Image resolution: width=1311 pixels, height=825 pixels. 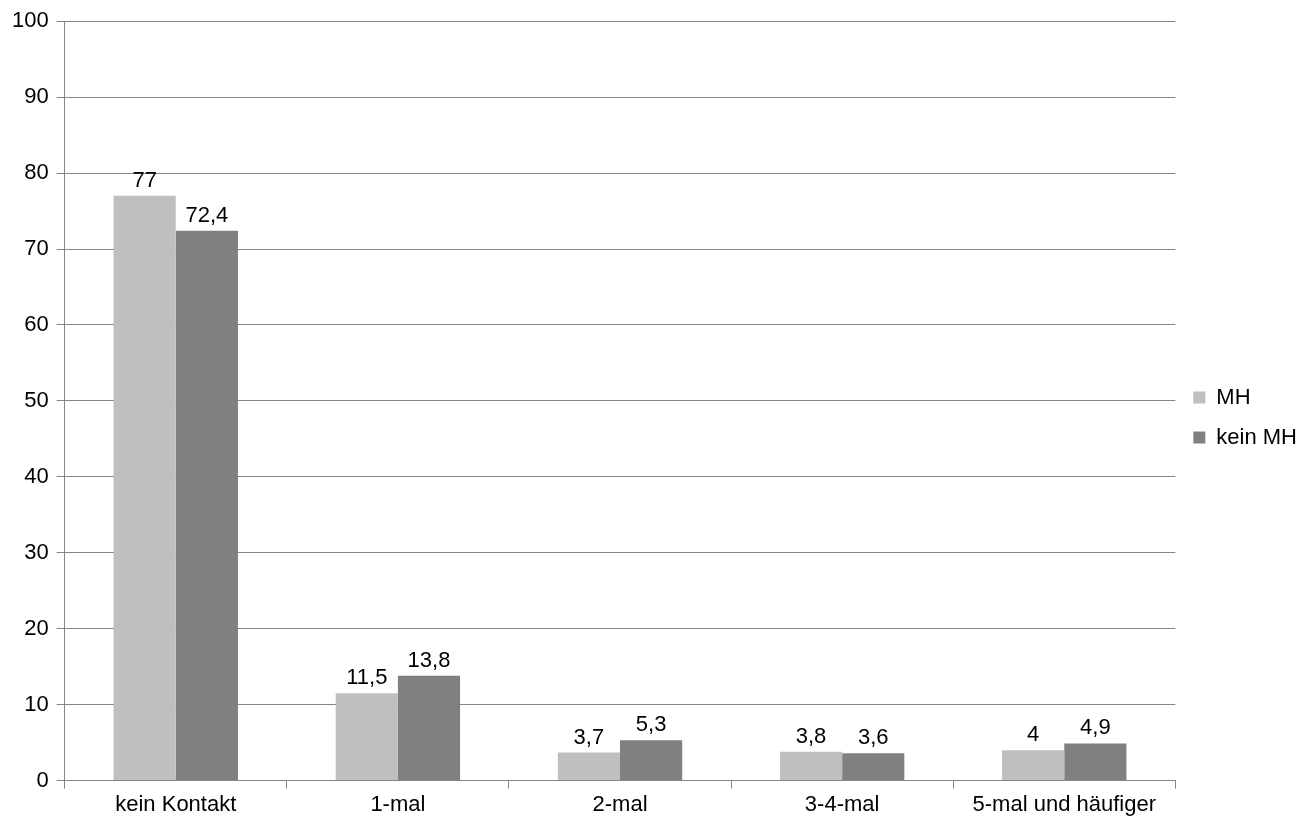 I want to click on y-tick-label: 90, so click(x=36, y=96).